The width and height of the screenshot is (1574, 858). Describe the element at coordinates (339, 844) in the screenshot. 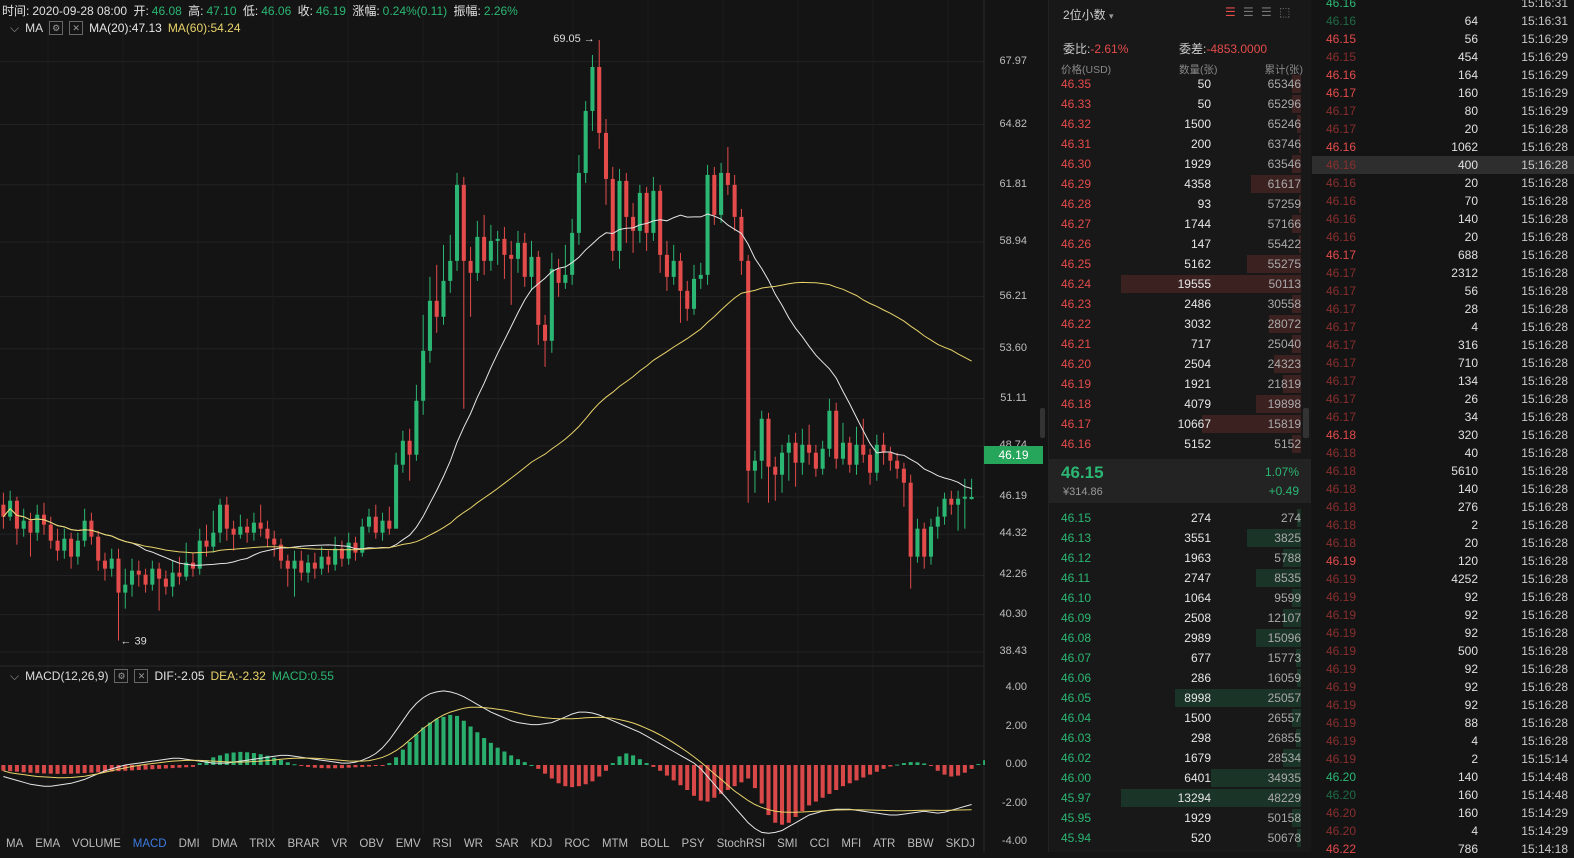

I see `tab-vr: VR` at that location.